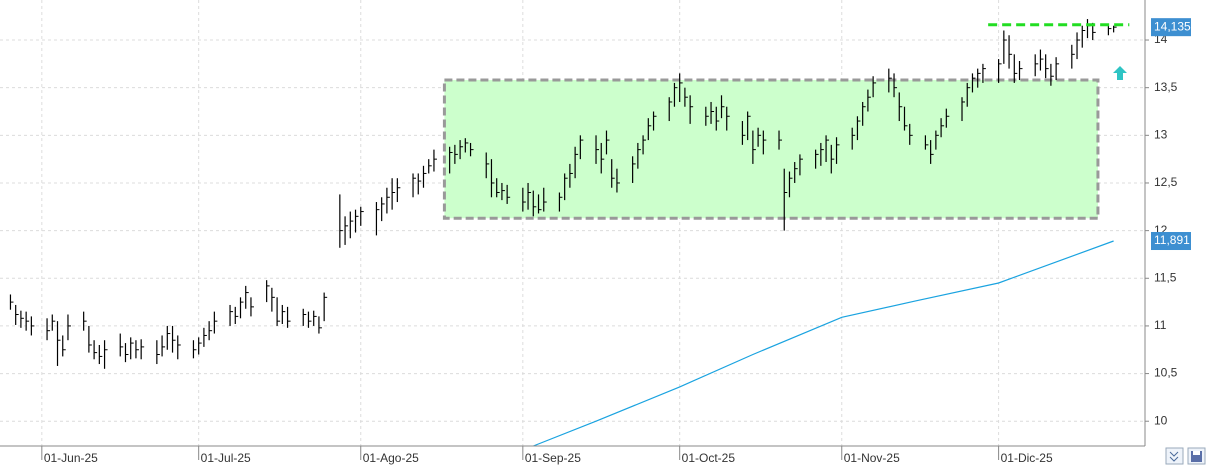  Describe the element at coordinates (1166, 182) in the screenshot. I see `y-tick-label: 12,5` at that location.